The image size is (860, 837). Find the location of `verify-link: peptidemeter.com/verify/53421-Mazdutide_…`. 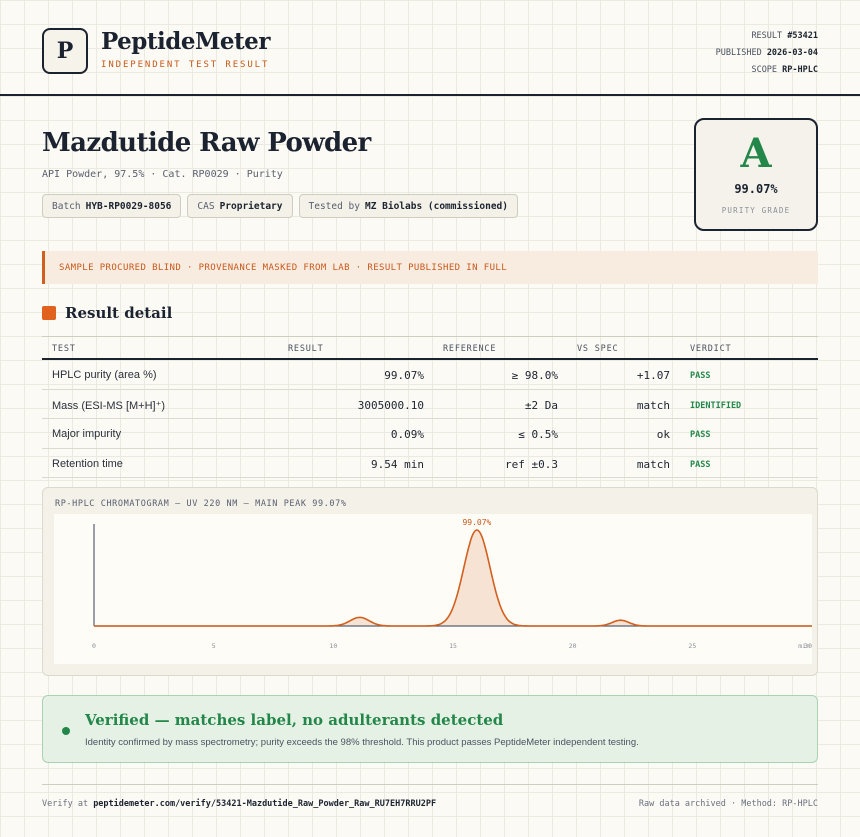

verify-link: peptidemeter.com/verify/53421-Mazdutide_… is located at coordinates (265, 804).